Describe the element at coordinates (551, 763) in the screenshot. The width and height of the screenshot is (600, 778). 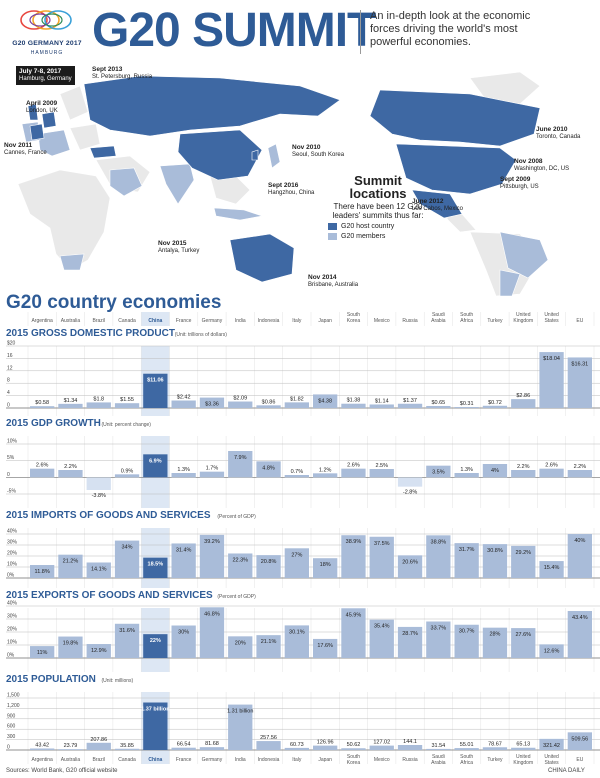
I see `country-footer-18-line2: States` at that location.